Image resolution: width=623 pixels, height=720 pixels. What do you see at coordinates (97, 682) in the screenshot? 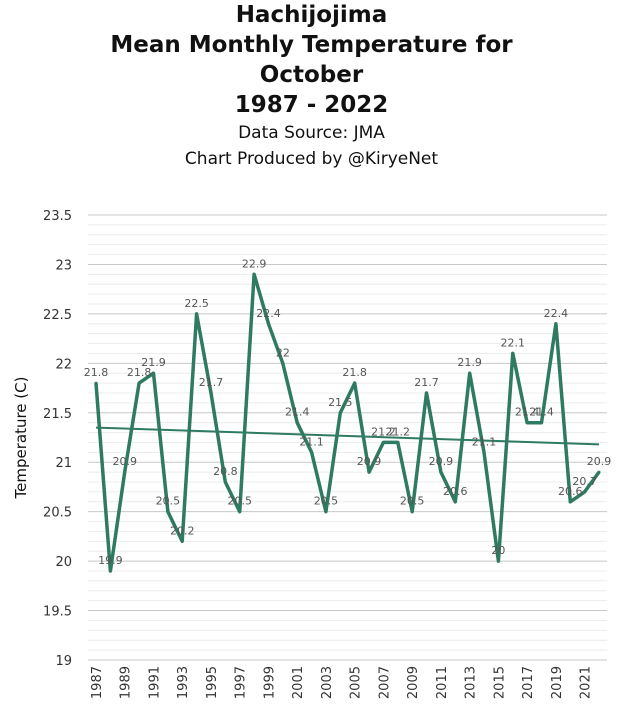
I see `x-tick-label: 1987` at bounding box center [97, 682].